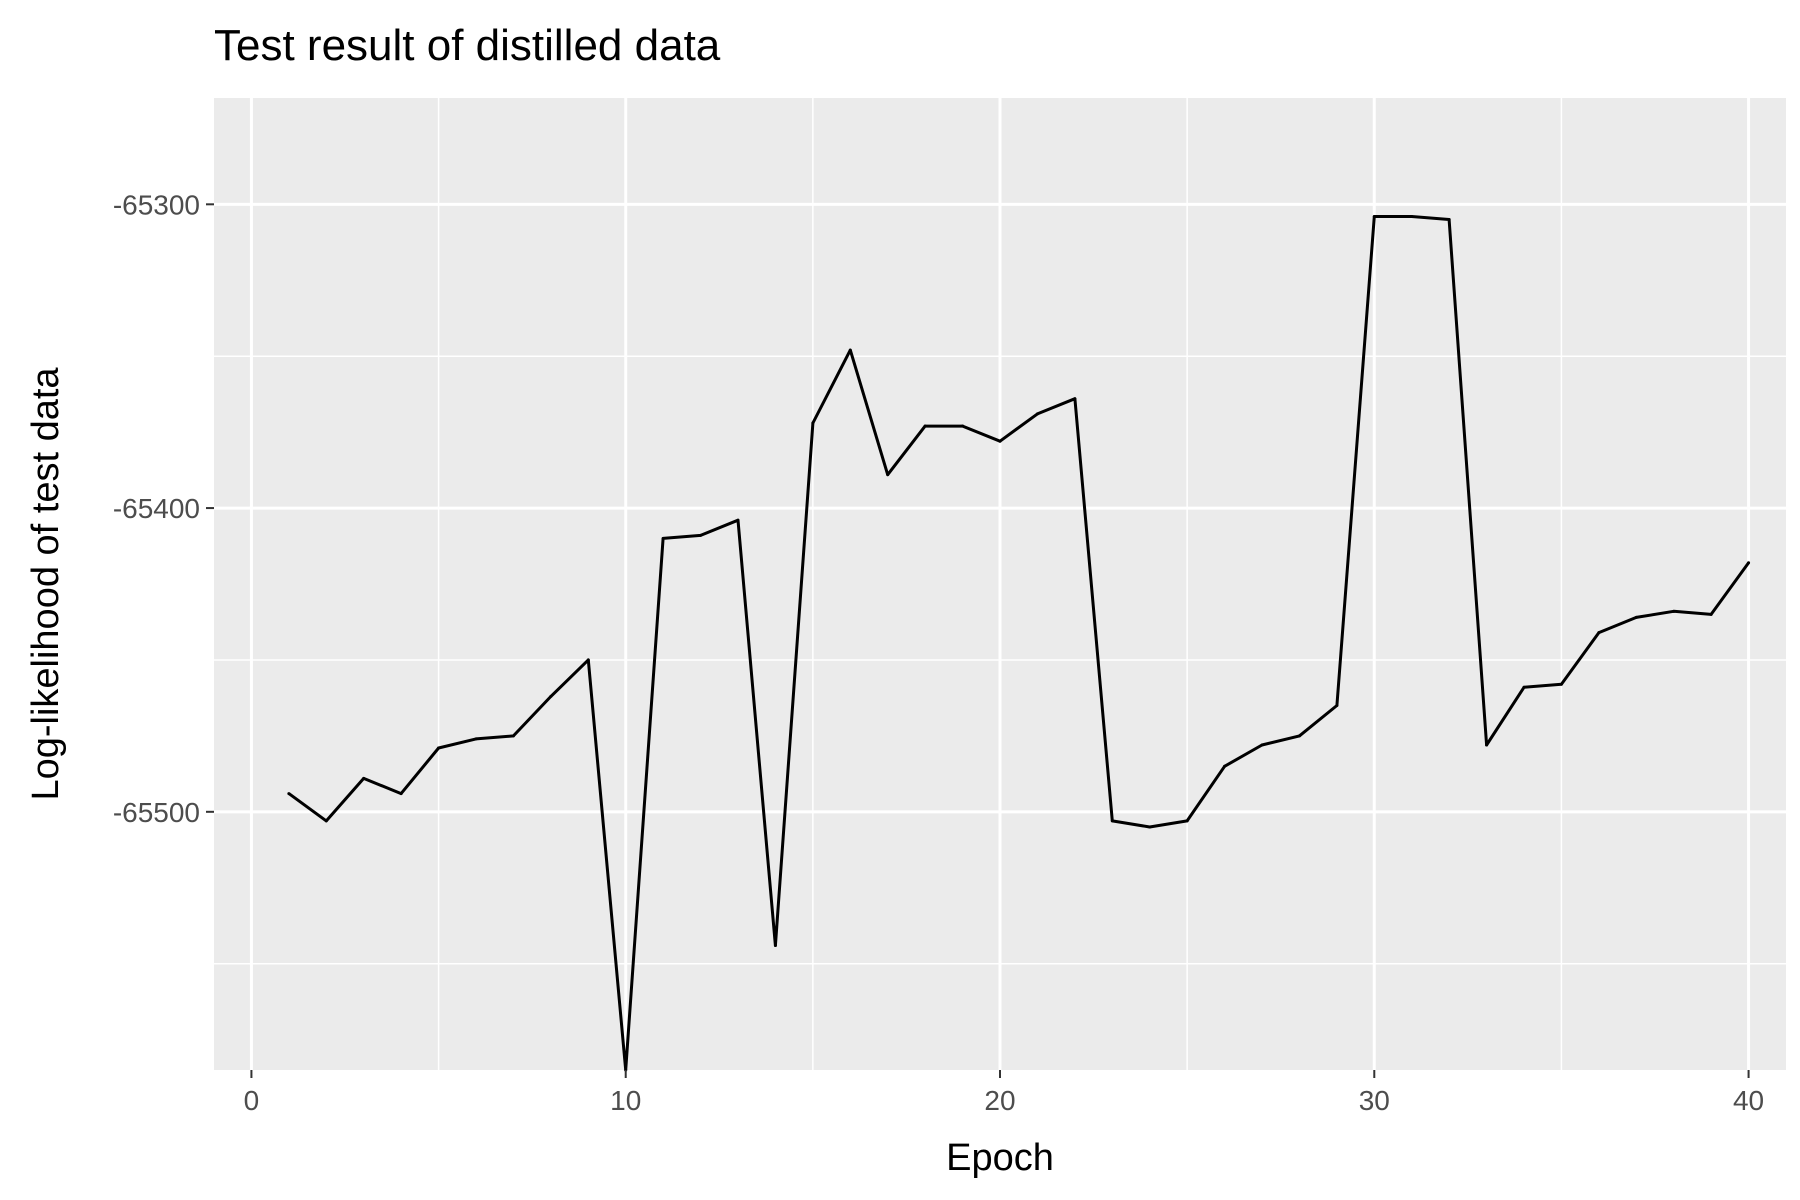  What do you see at coordinates (156, 204) in the screenshot?
I see `y-tick-label: -65300` at bounding box center [156, 204].